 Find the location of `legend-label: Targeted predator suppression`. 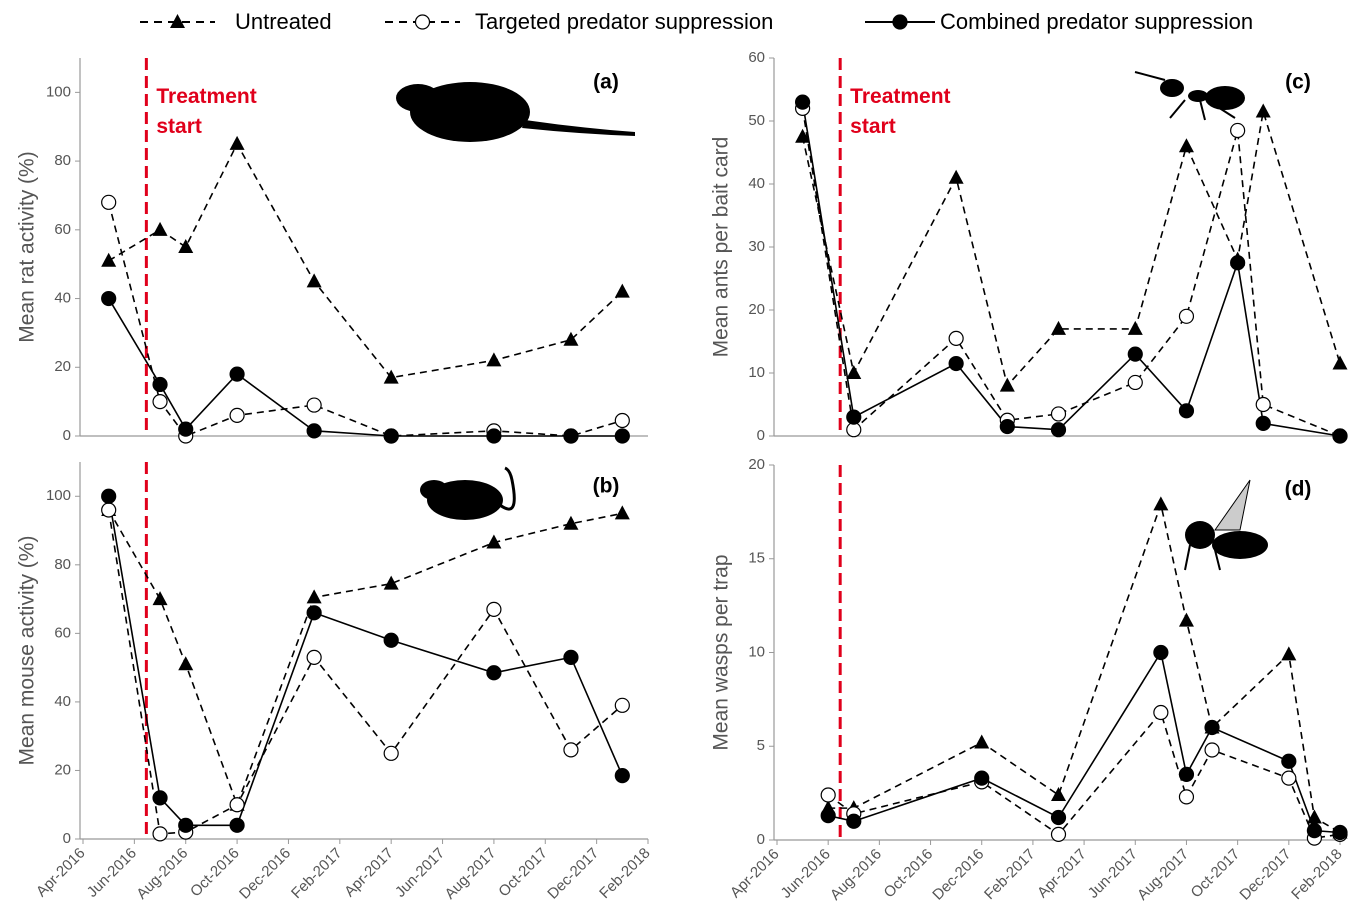

legend-label: Targeted predator suppression is located at coordinates (624, 21).